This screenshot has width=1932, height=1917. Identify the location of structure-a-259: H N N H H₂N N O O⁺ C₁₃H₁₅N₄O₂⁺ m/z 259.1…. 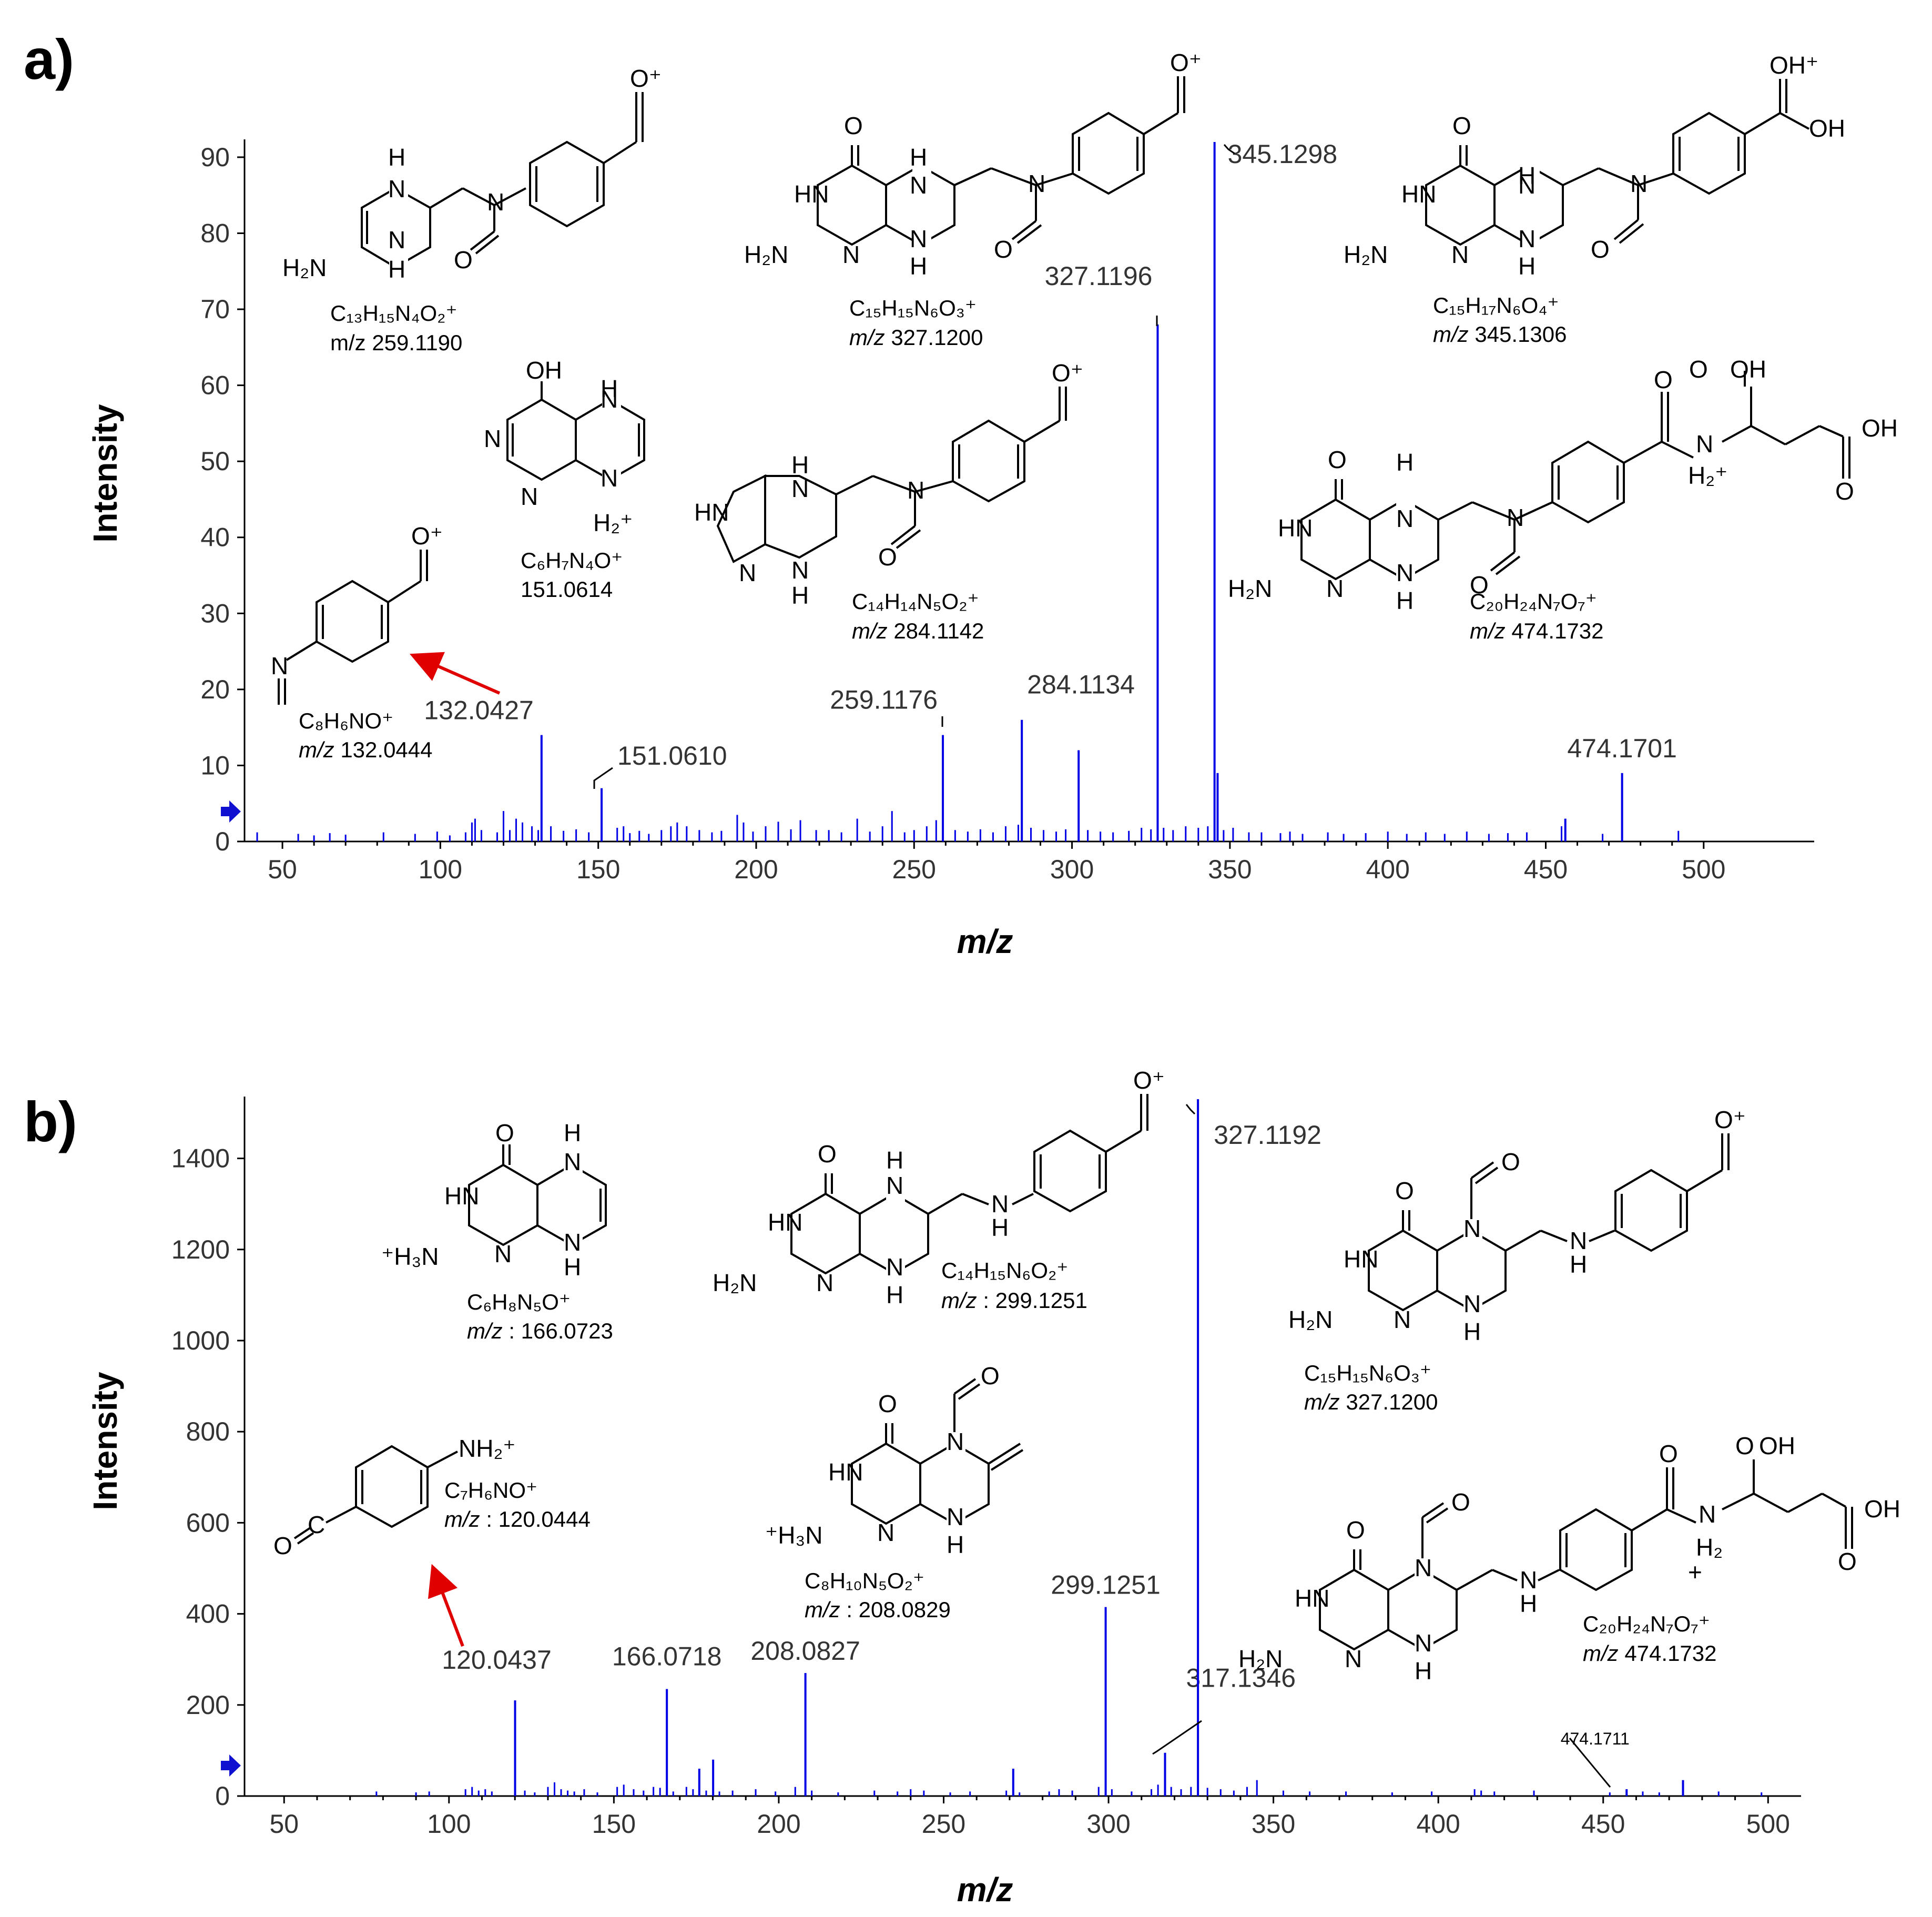
(472, 210).